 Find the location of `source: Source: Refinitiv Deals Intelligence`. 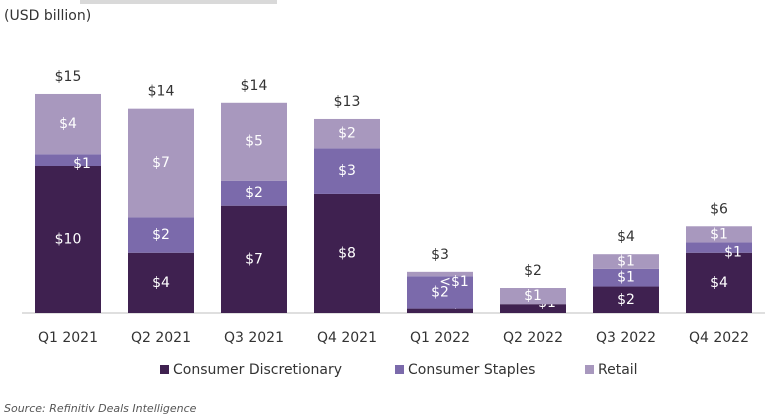

source: Source: Refinitiv Deals Intelligence is located at coordinates (100, 408).